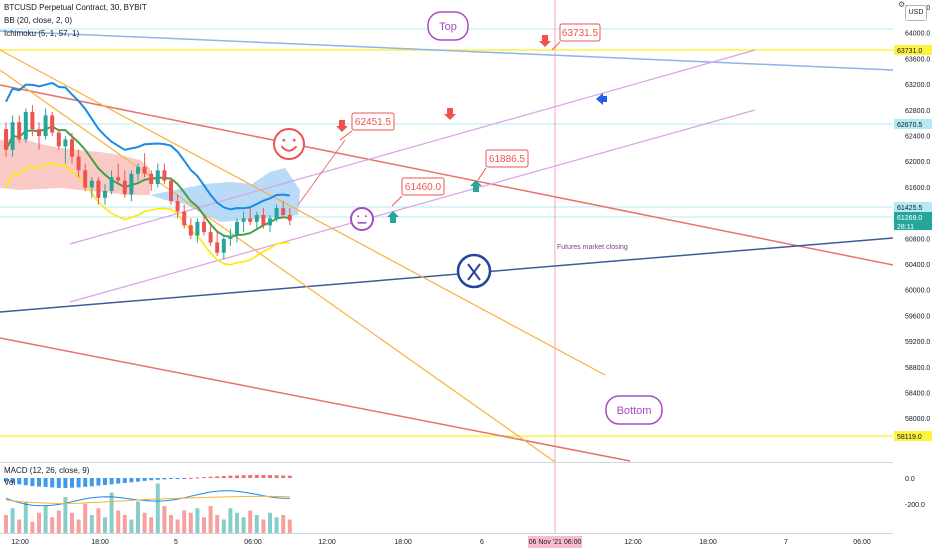 This screenshot has height=550, width=932. What do you see at coordinates (902, 4) in the screenshot?
I see `settings-icon: ⚙` at bounding box center [902, 4].